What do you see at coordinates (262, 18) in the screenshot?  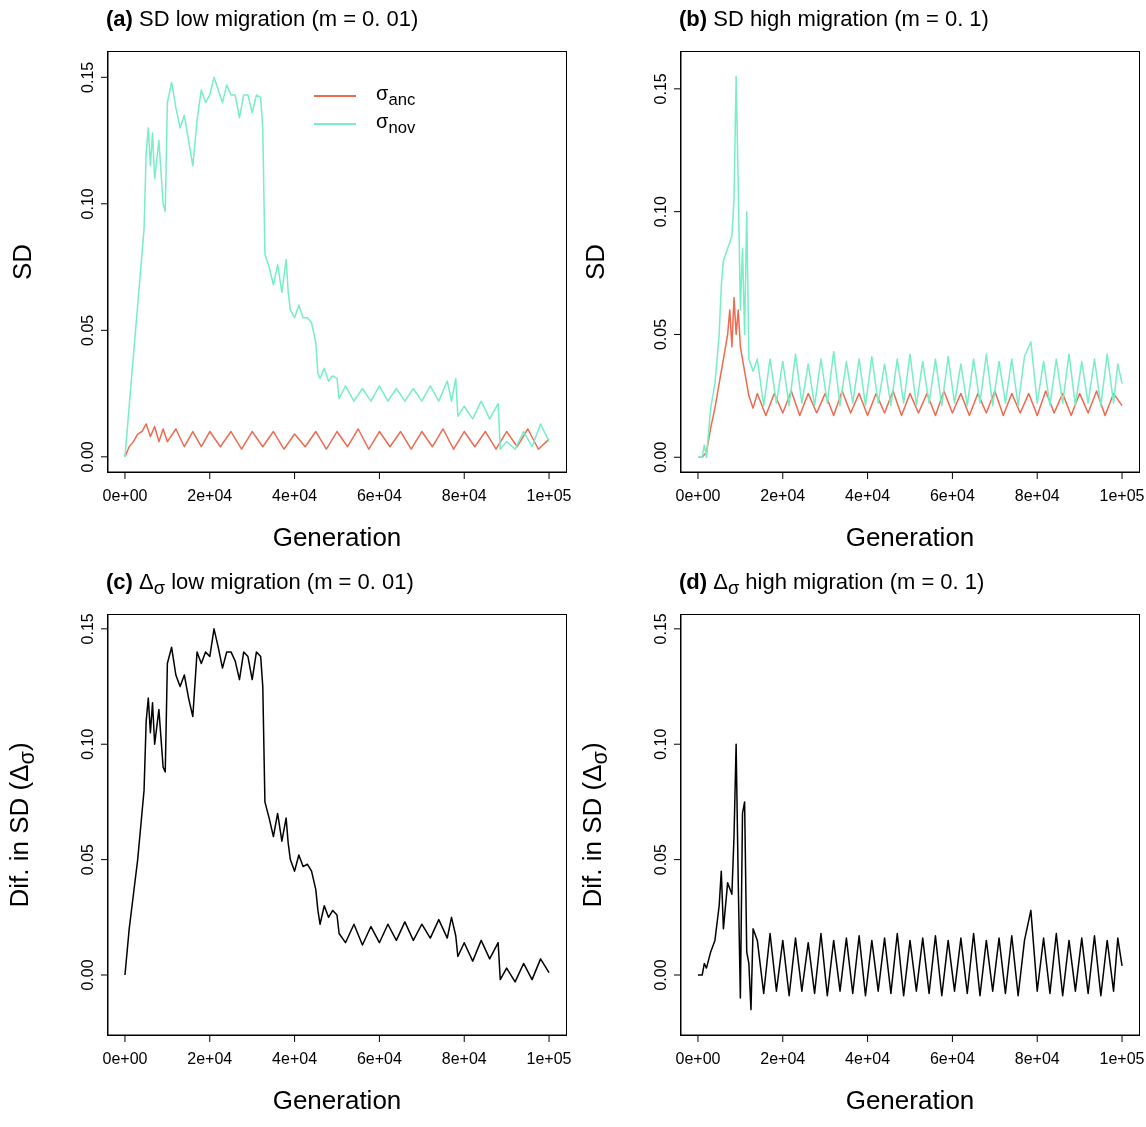 I see `chart-title: (a) SD low migration (m = 0. 01)` at bounding box center [262, 18].